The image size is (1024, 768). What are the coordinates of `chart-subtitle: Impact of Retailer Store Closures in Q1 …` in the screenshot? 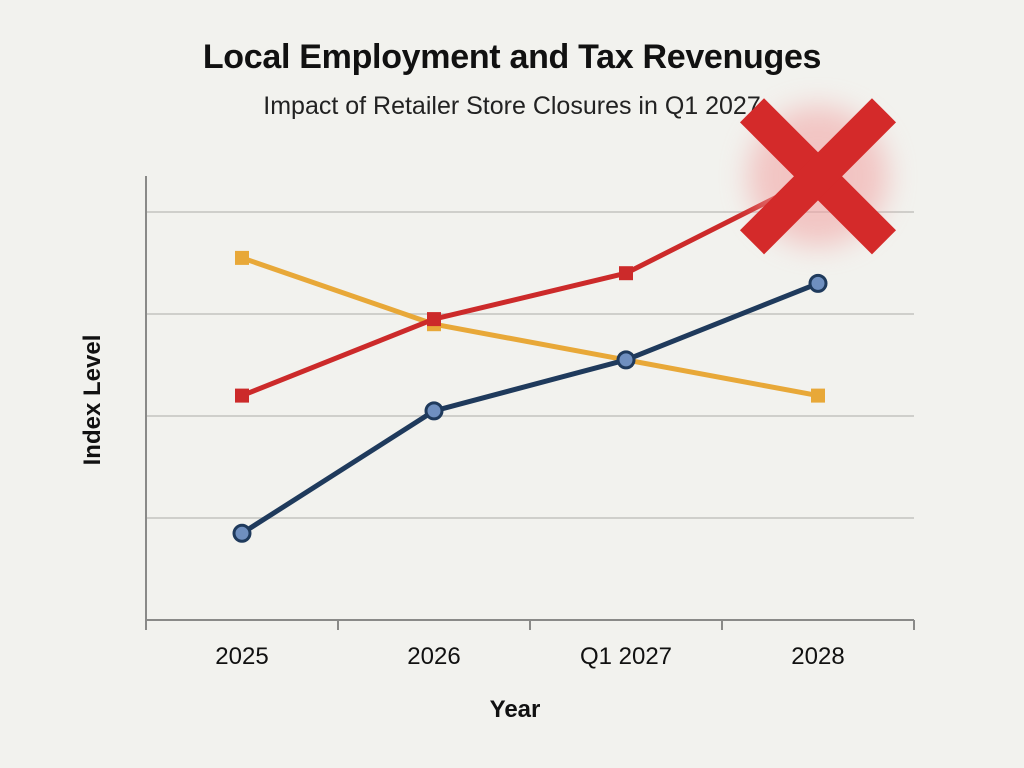 It's located at (512, 106).